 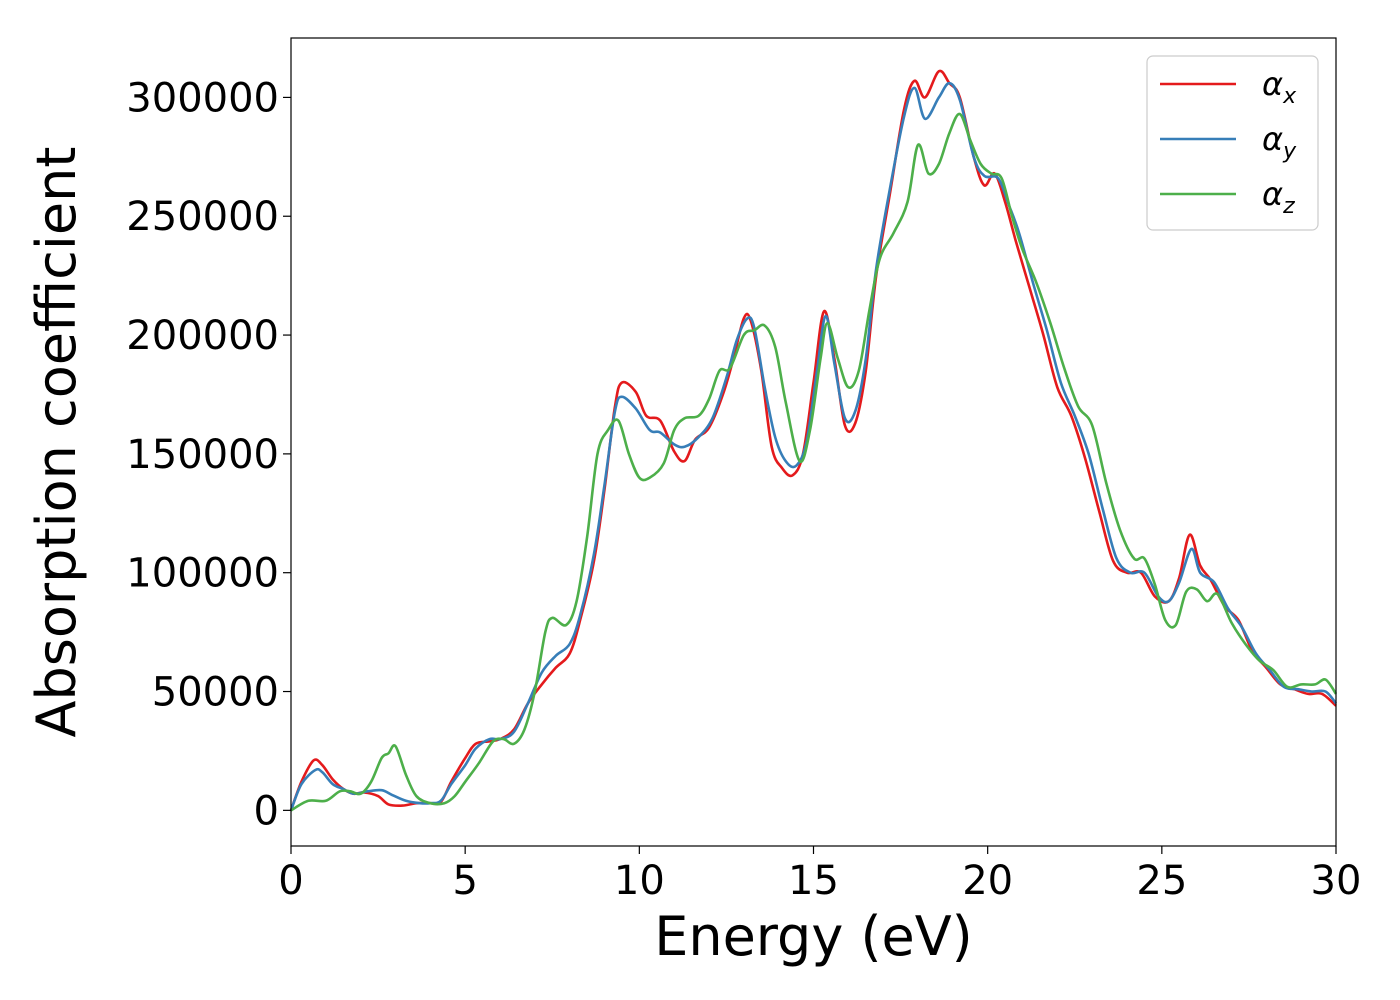 What do you see at coordinates (639, 881) in the screenshot?
I see `x-tick-label: 10` at bounding box center [639, 881].